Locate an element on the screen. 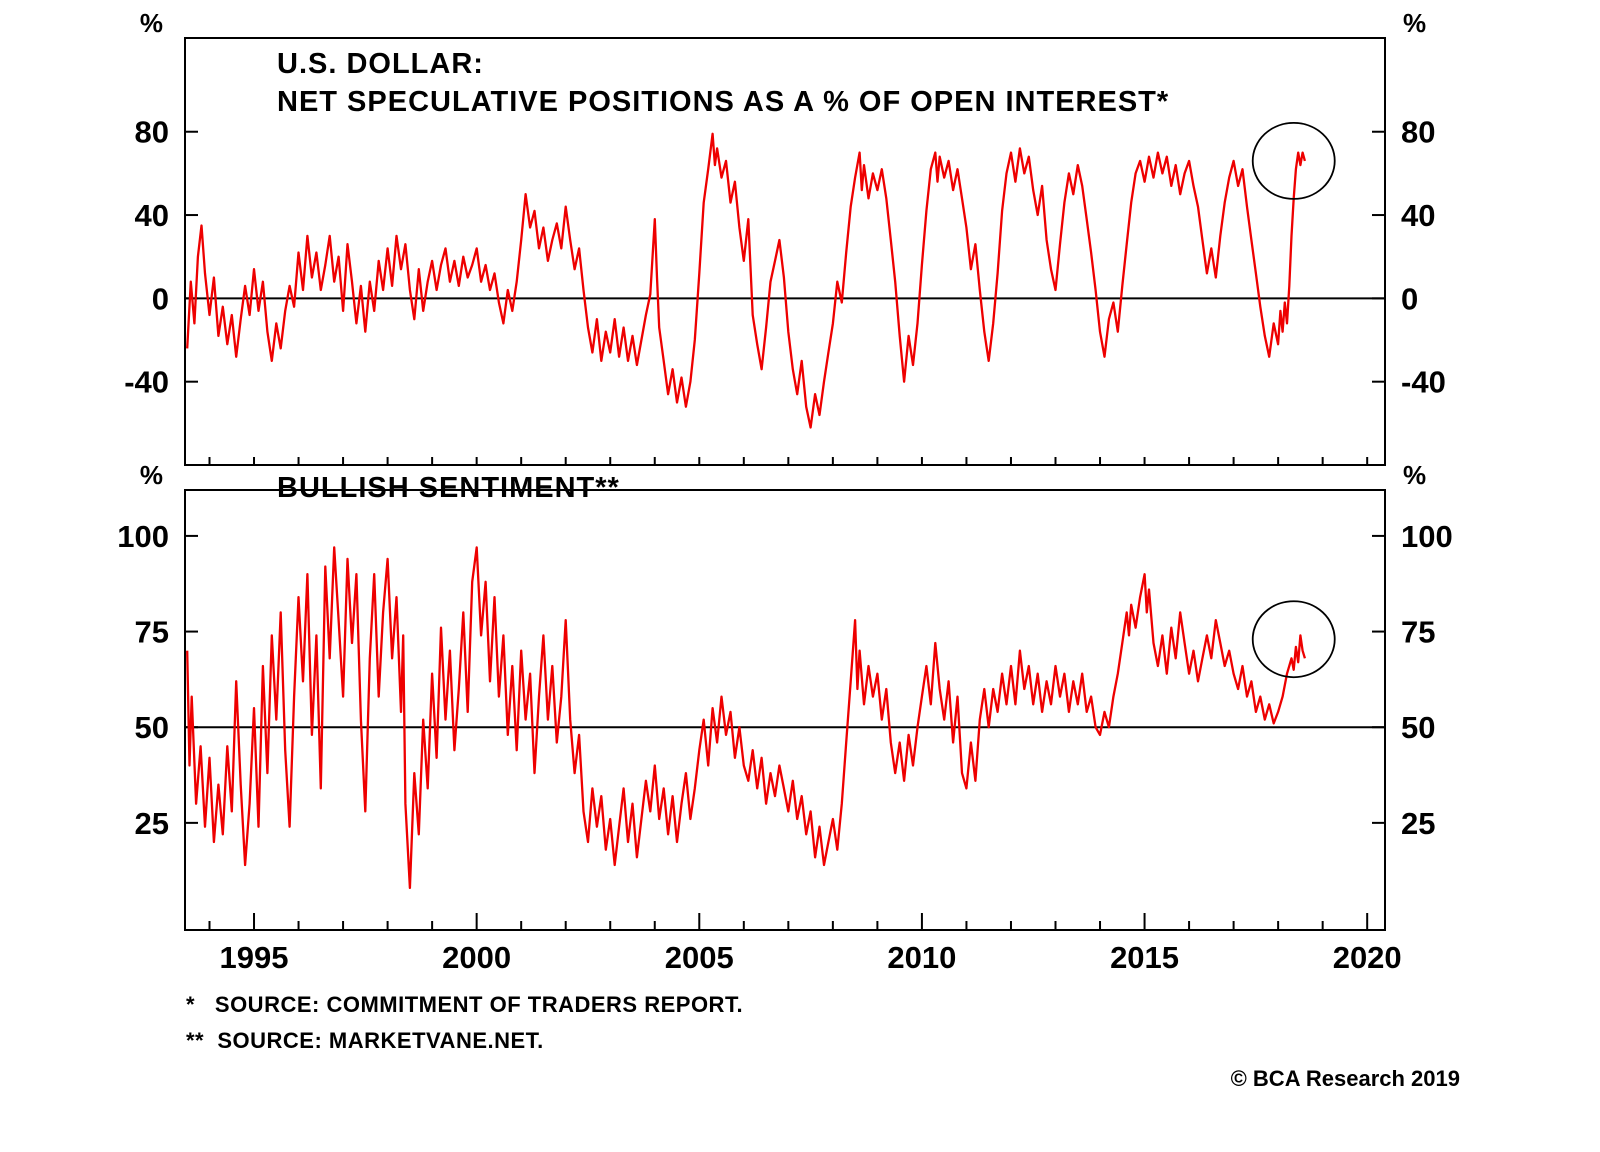 The height and width of the screenshot is (1152, 1600). x-tick-label: 2020 is located at coordinates (1367, 957).